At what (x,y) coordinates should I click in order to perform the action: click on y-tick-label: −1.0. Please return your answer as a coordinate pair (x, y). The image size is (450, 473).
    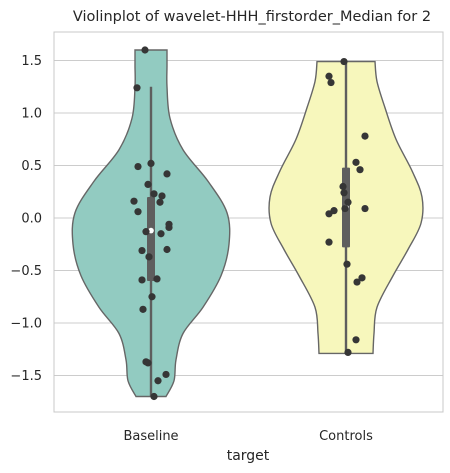
    Looking at the image, I should click on (26, 324).